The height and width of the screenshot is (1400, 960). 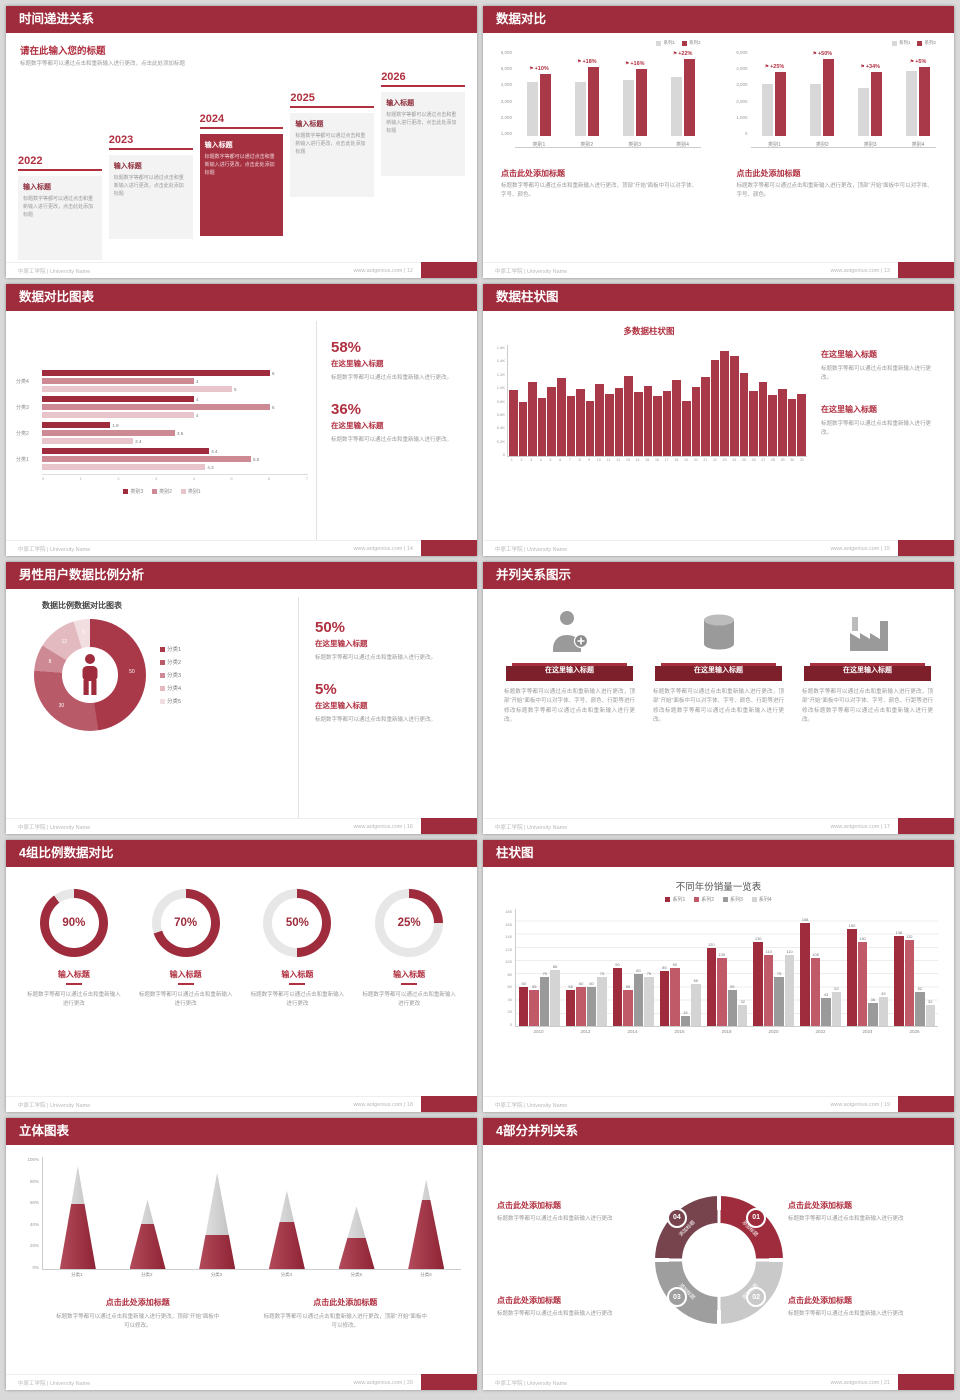 What do you see at coordinates (515, 853) in the screenshot?
I see `slide-title: 柱状图` at bounding box center [515, 853].